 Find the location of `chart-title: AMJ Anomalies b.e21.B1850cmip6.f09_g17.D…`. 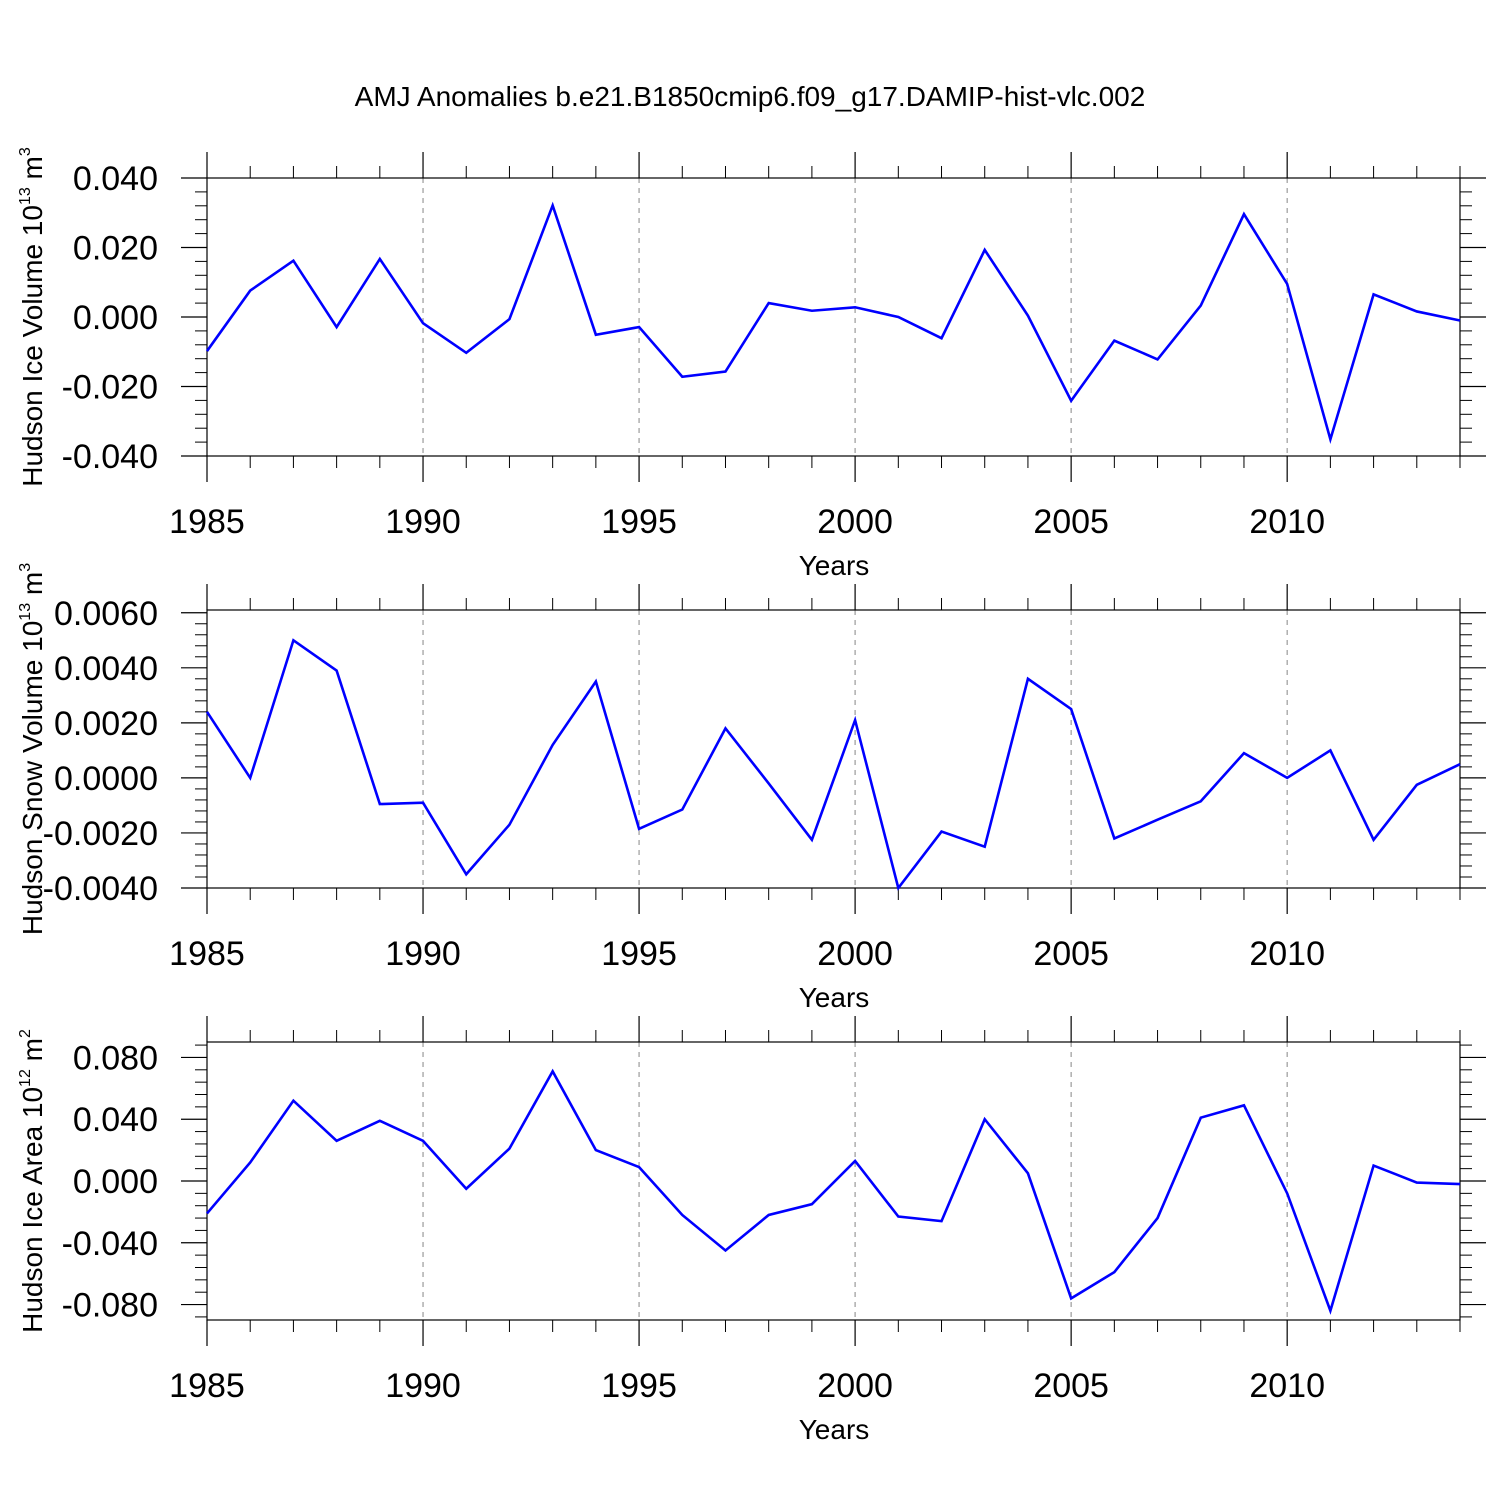

chart-title: AMJ Anomalies b.e21.B1850cmip6.f09_g17.D… is located at coordinates (750, 96).